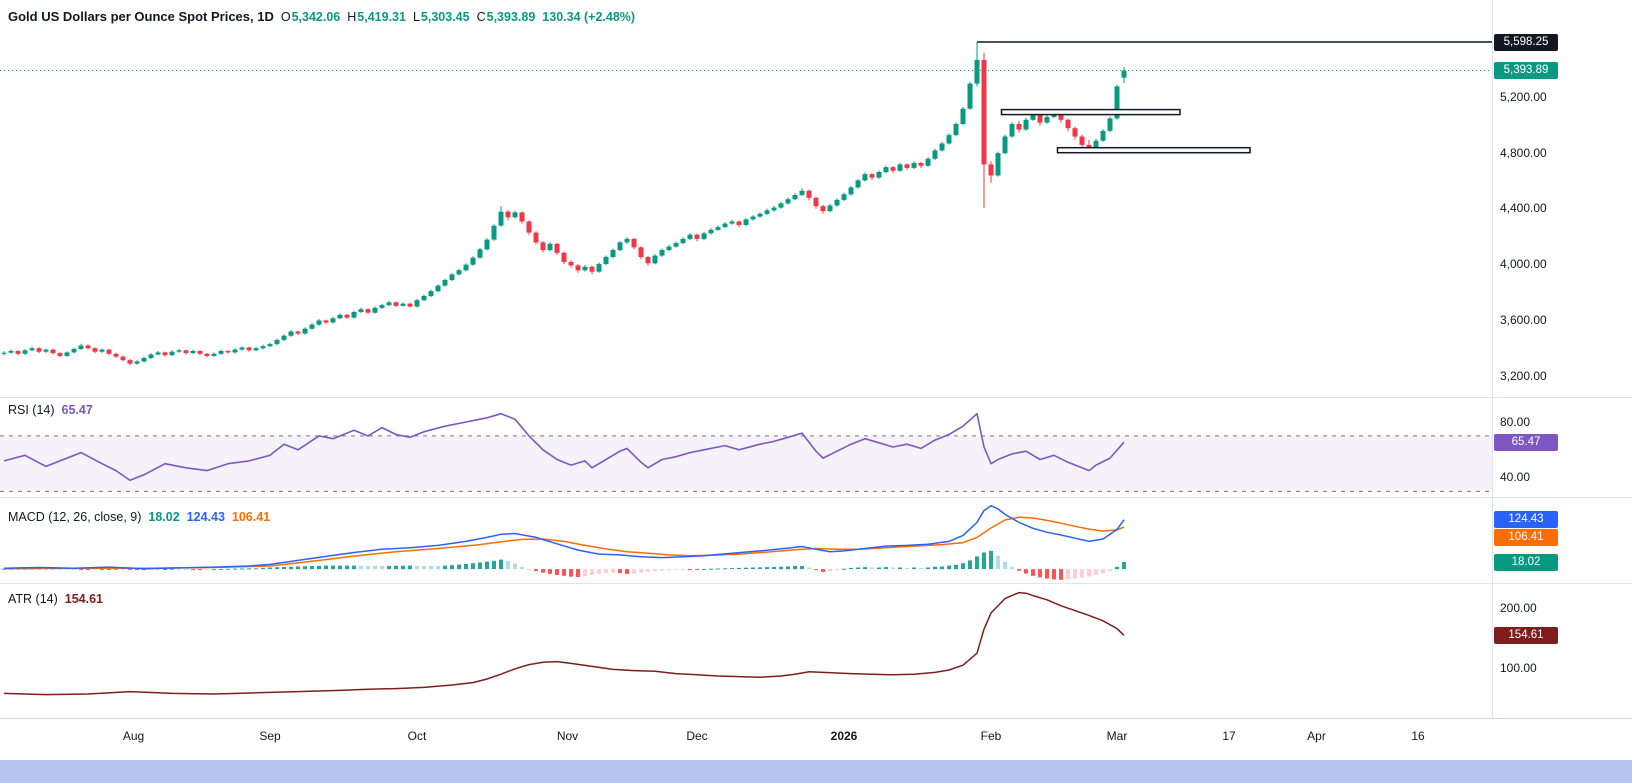 The width and height of the screenshot is (1632, 783). I want to click on high-value: 5,419.31, so click(381, 17).